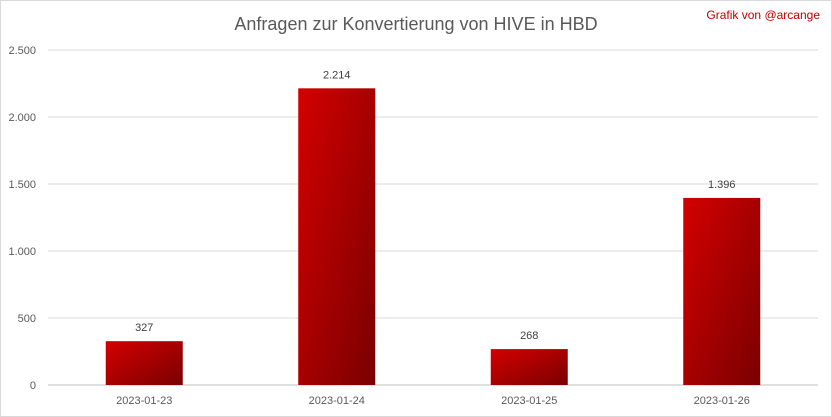 Image resolution: width=832 pixels, height=417 pixels. Describe the element at coordinates (337, 401) in the screenshot. I see `x-tick-label: 2023-01-24` at that location.